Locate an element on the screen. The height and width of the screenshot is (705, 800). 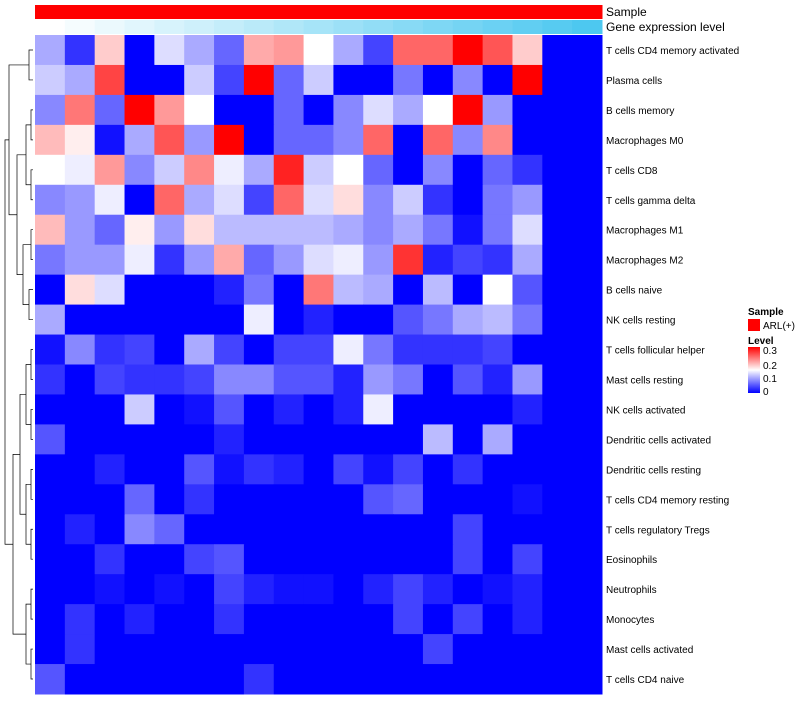
row-label: T cells follicular helper is located at coordinates (655, 351).